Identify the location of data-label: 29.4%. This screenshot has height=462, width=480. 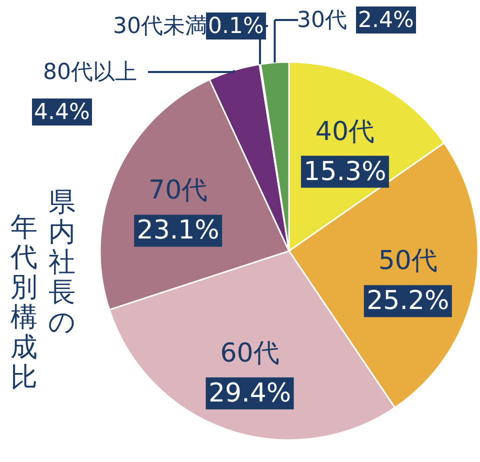
(250, 393).